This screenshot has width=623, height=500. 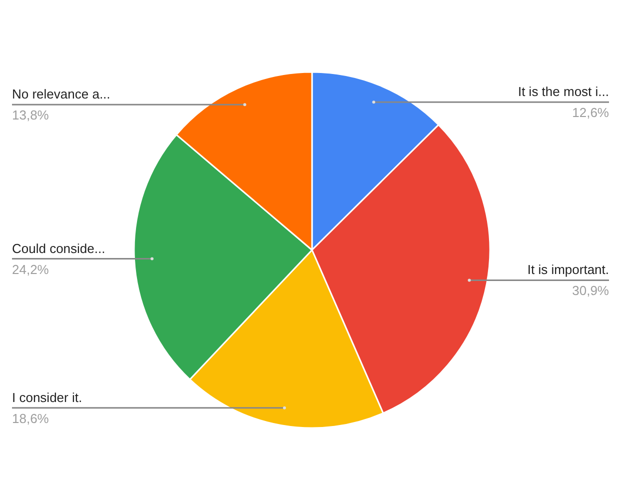 What do you see at coordinates (31, 115) in the screenshot?
I see `data-label: 13,8%` at bounding box center [31, 115].